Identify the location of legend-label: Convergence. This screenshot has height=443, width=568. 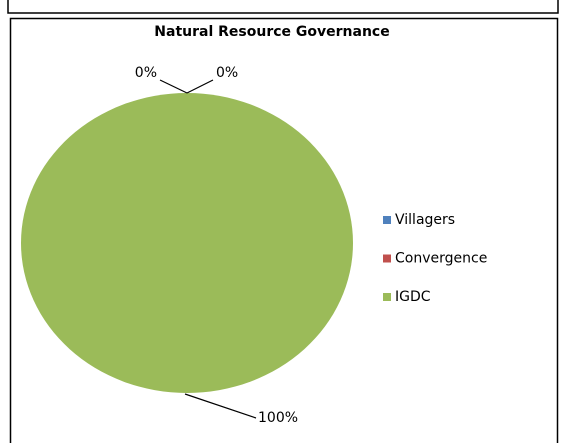
(441, 259).